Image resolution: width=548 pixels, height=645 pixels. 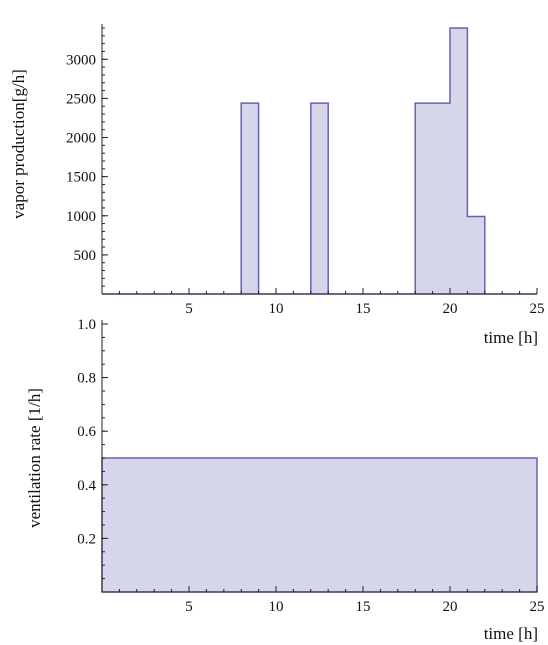 I want to click on vapor-x-tick-label: 20, so click(x=450, y=309).